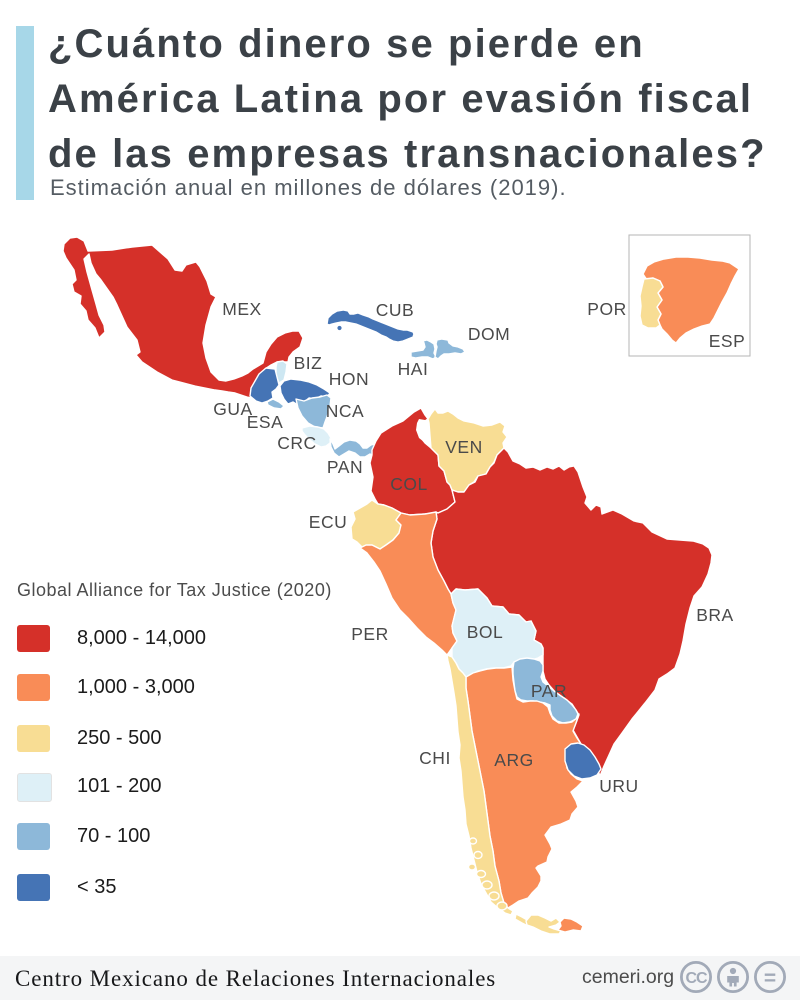  I want to click on svg-text: POR, so click(606, 309).